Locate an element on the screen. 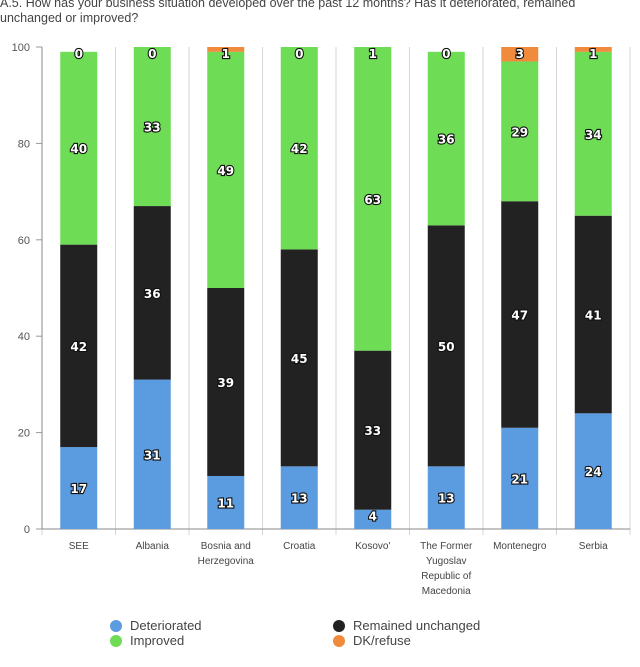 This screenshot has height=667, width=640. x-category-label: Kosovo' is located at coordinates (372, 546).